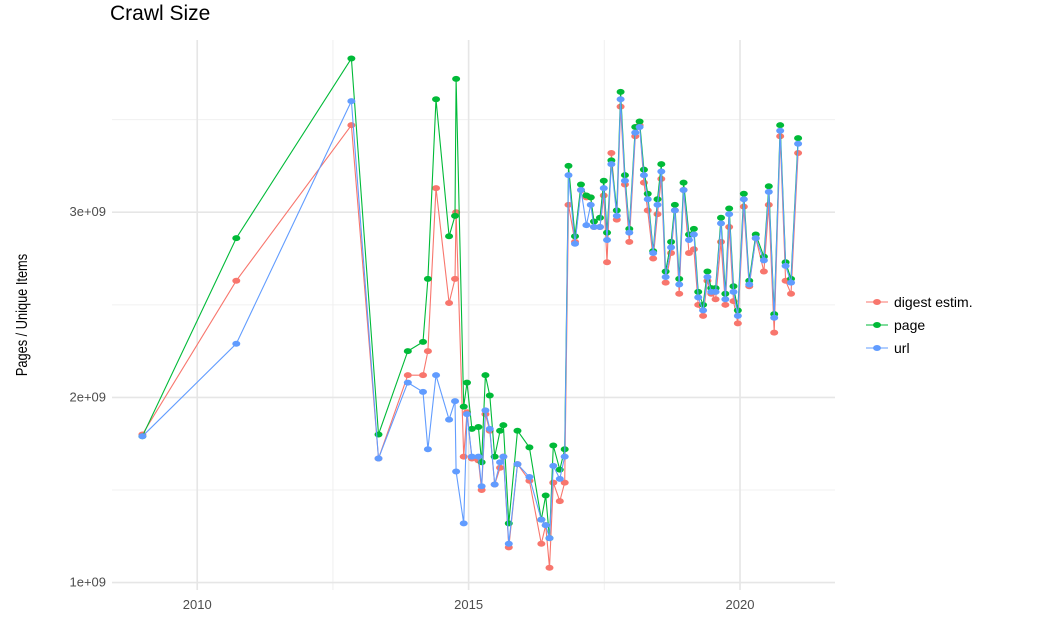  What do you see at coordinates (197, 604) in the screenshot?
I see `x-tick-label: 2010` at bounding box center [197, 604].